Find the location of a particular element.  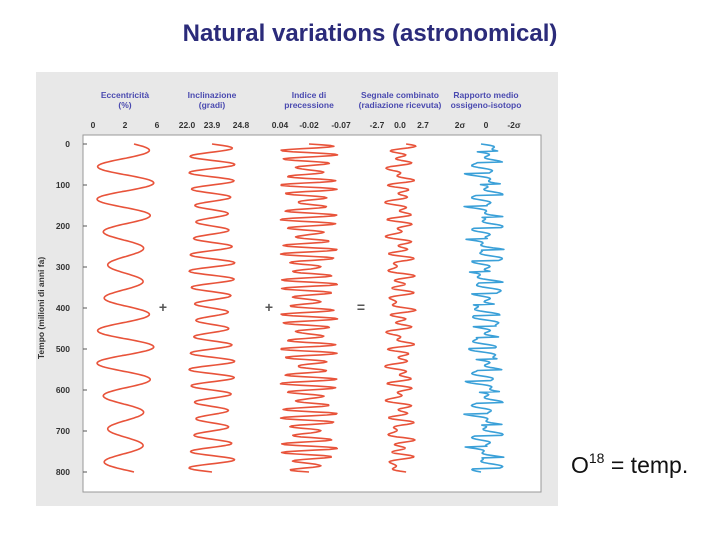

x-tick-label: 22.0 is located at coordinates (187, 125).